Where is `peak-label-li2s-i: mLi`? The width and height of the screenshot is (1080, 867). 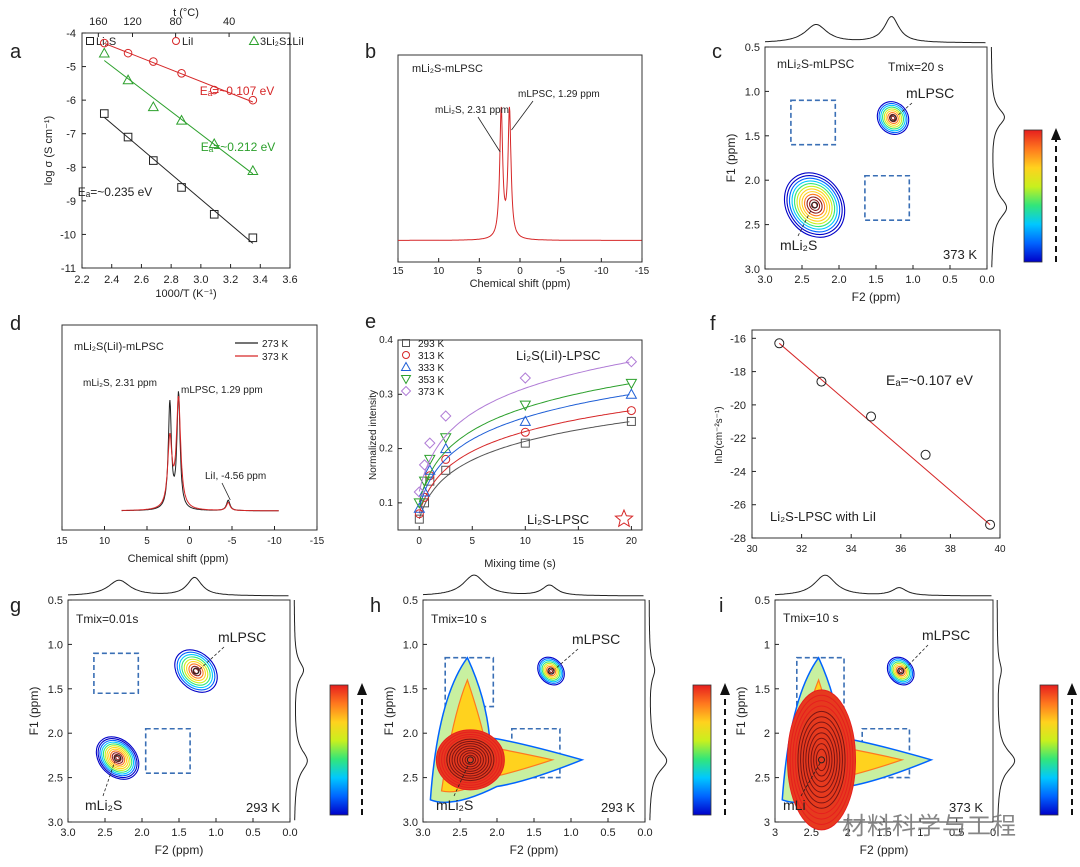 peak-label-li2s-i: mLi is located at coordinates (794, 805).